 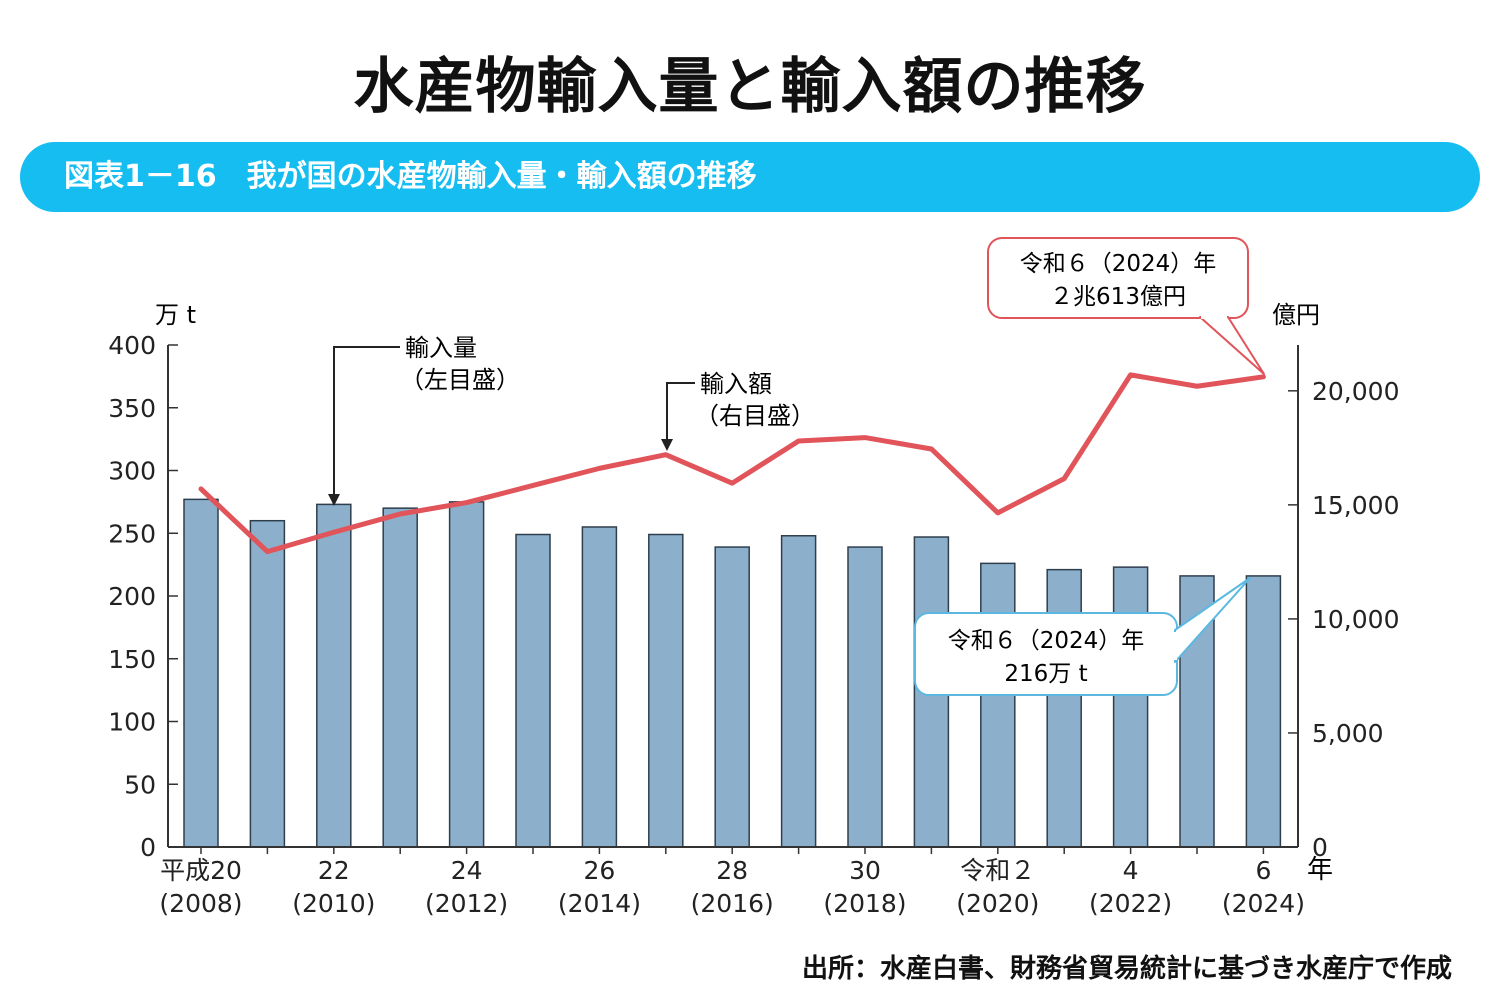 I want to click on left-tick-label: 0, so click(x=148, y=847).